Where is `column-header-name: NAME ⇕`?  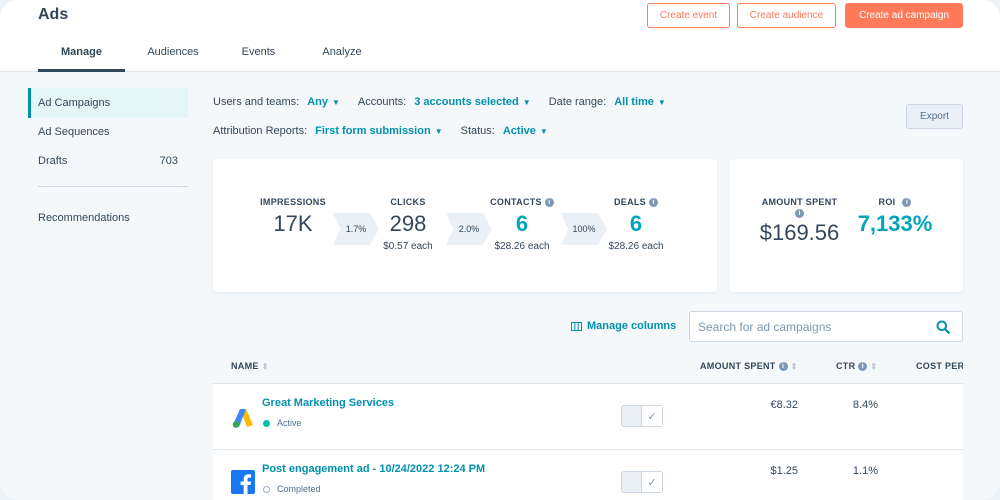
column-header-name: NAME ⇕ is located at coordinates (250, 366).